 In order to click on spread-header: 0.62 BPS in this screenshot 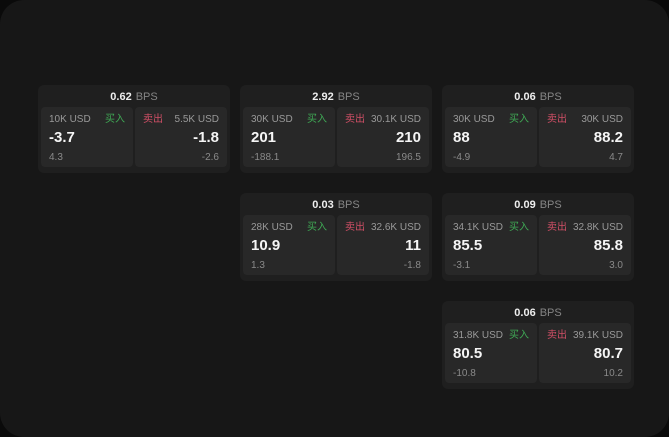, I will do `click(134, 95)`.